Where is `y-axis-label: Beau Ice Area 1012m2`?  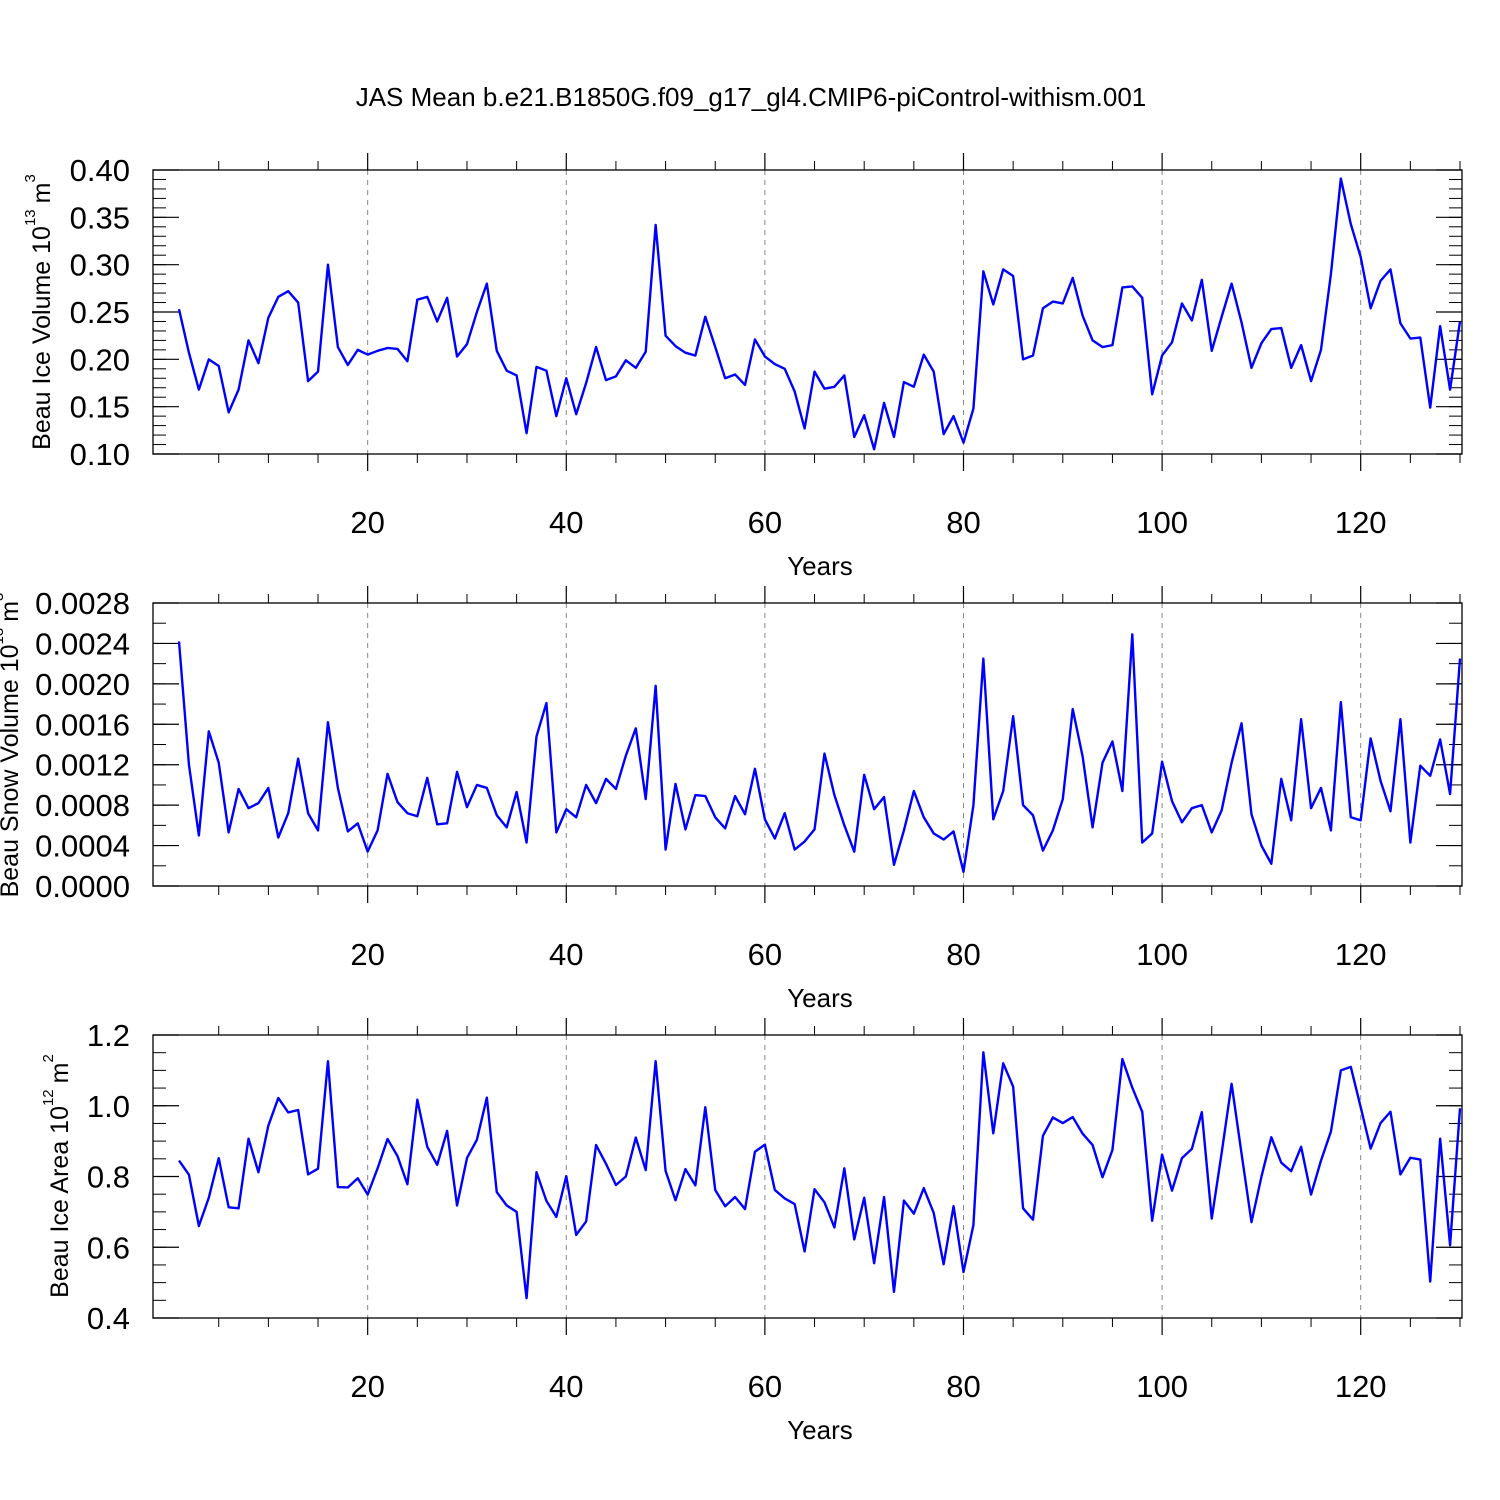 y-axis-label: Beau Ice Area 1012m2 is located at coordinates (57, 1176).